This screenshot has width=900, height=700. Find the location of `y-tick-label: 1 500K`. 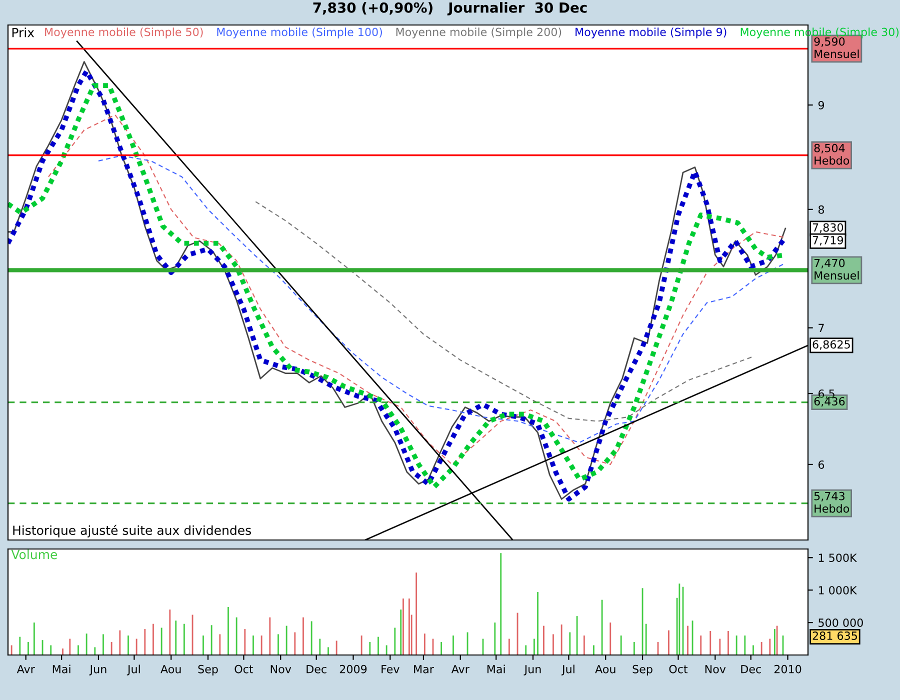

y-tick-label: 1 500K is located at coordinates (838, 558).